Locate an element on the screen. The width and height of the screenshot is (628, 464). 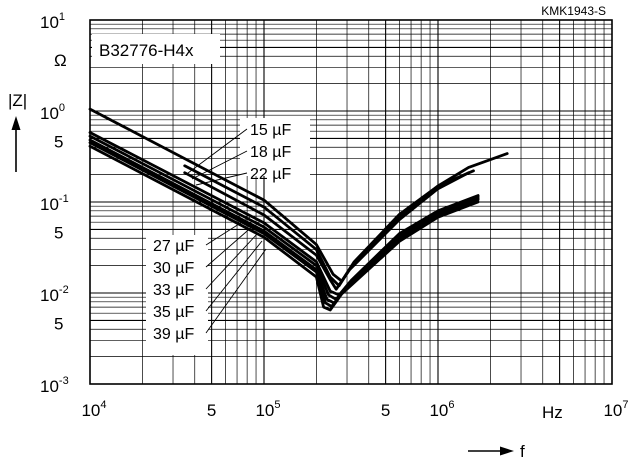
legend-box-upper is located at coordinates (275, 147).